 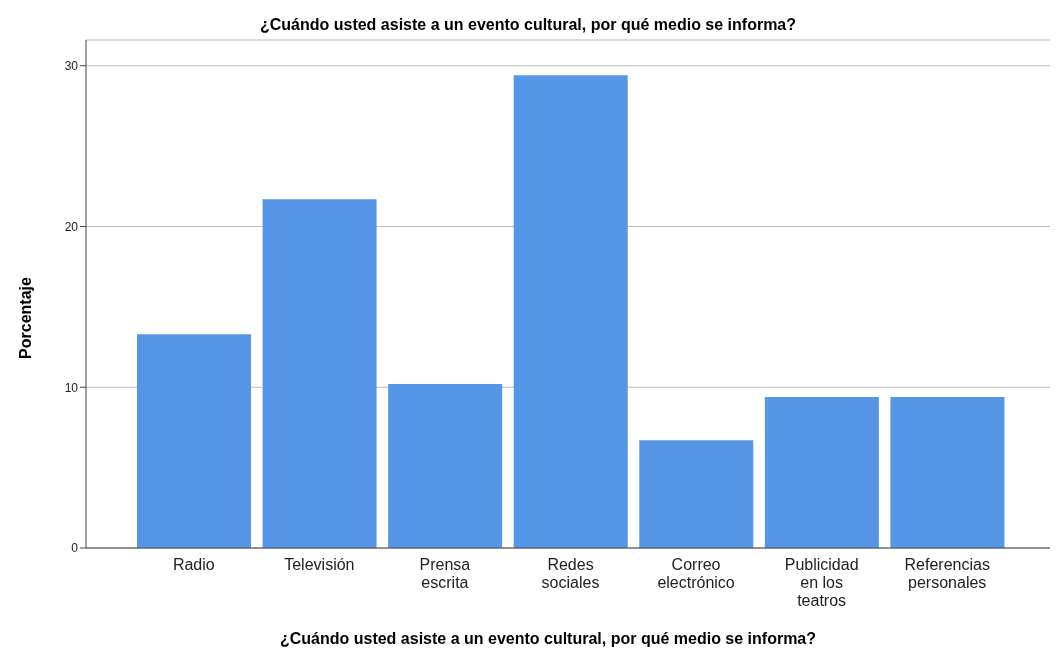 I want to click on x-axis-title: ¿Cuándo usted asiste a un evento cultural, por qué medio se informa?, so click(x=548, y=639).